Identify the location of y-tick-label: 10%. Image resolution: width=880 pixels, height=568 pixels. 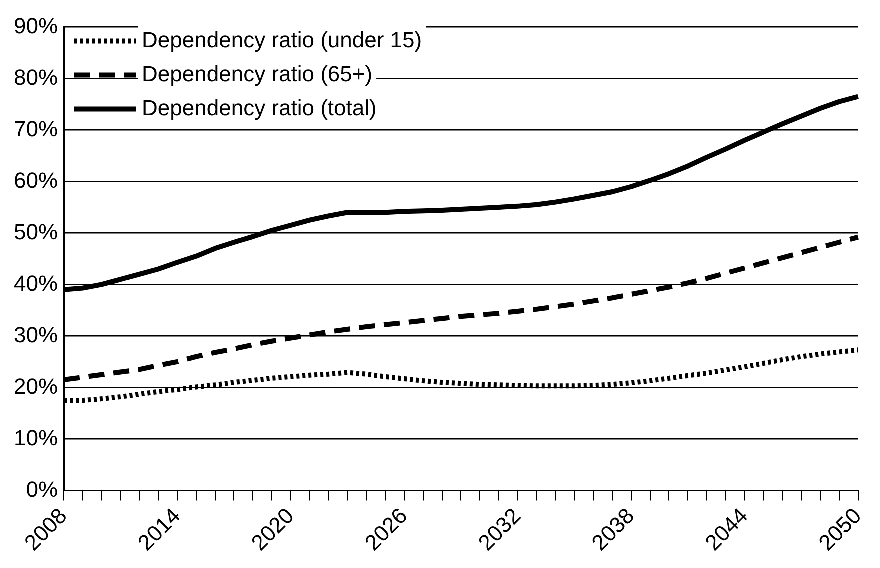
(36, 437).